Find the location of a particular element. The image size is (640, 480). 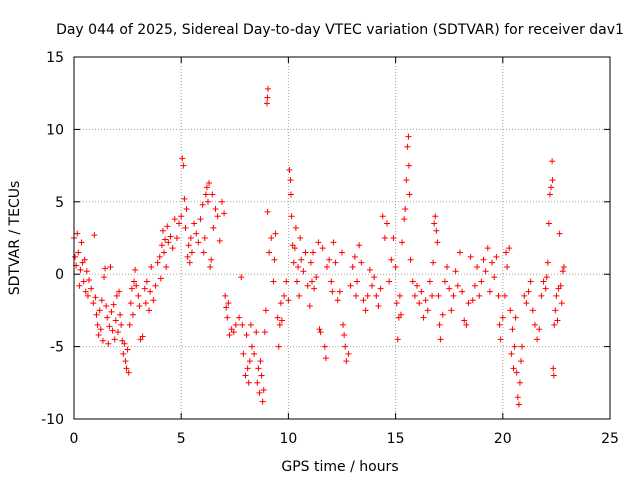

x-tick-label: 25 is located at coordinates (610, 439).